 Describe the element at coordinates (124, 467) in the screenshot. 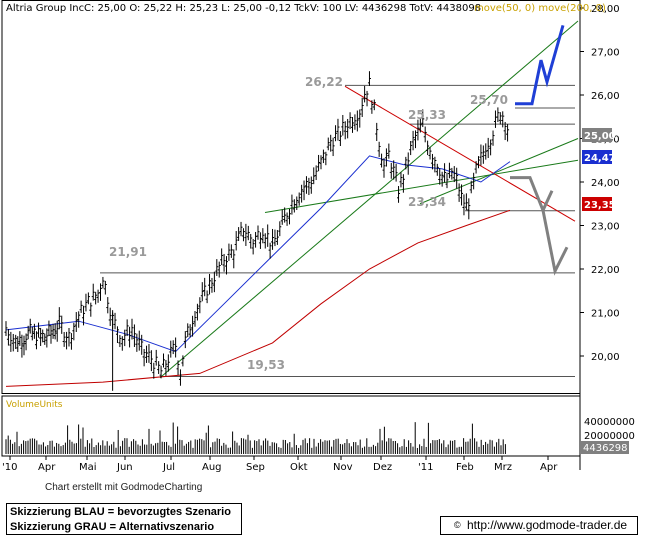

I see `x-tick-label: Jun` at that location.